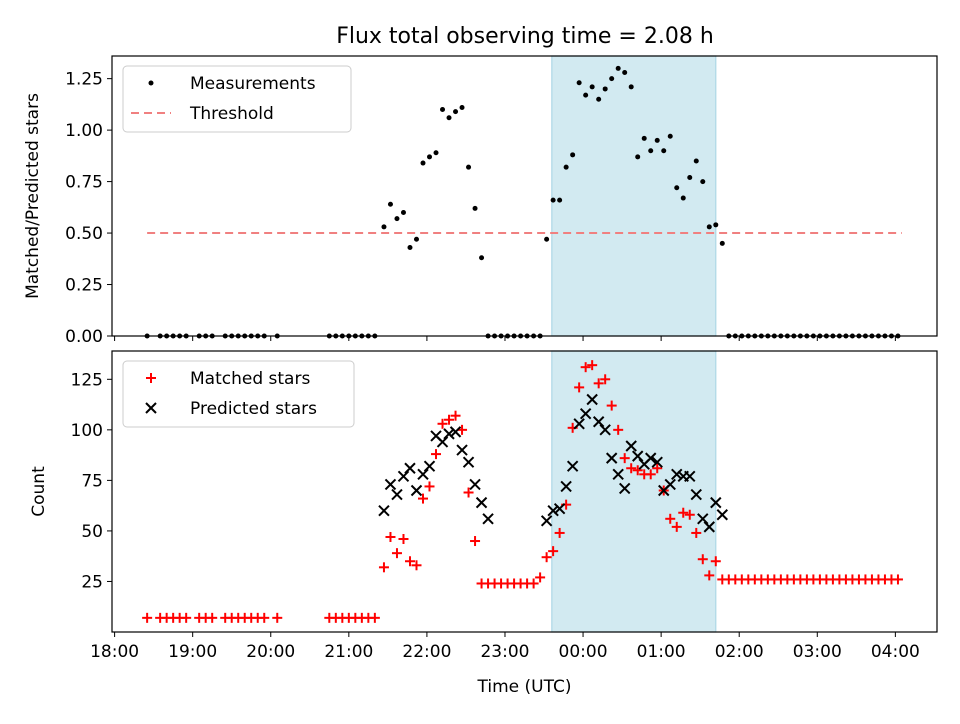  Describe the element at coordinates (739, 652) in the screenshot. I see `x-tick-label: 02:00` at that location.